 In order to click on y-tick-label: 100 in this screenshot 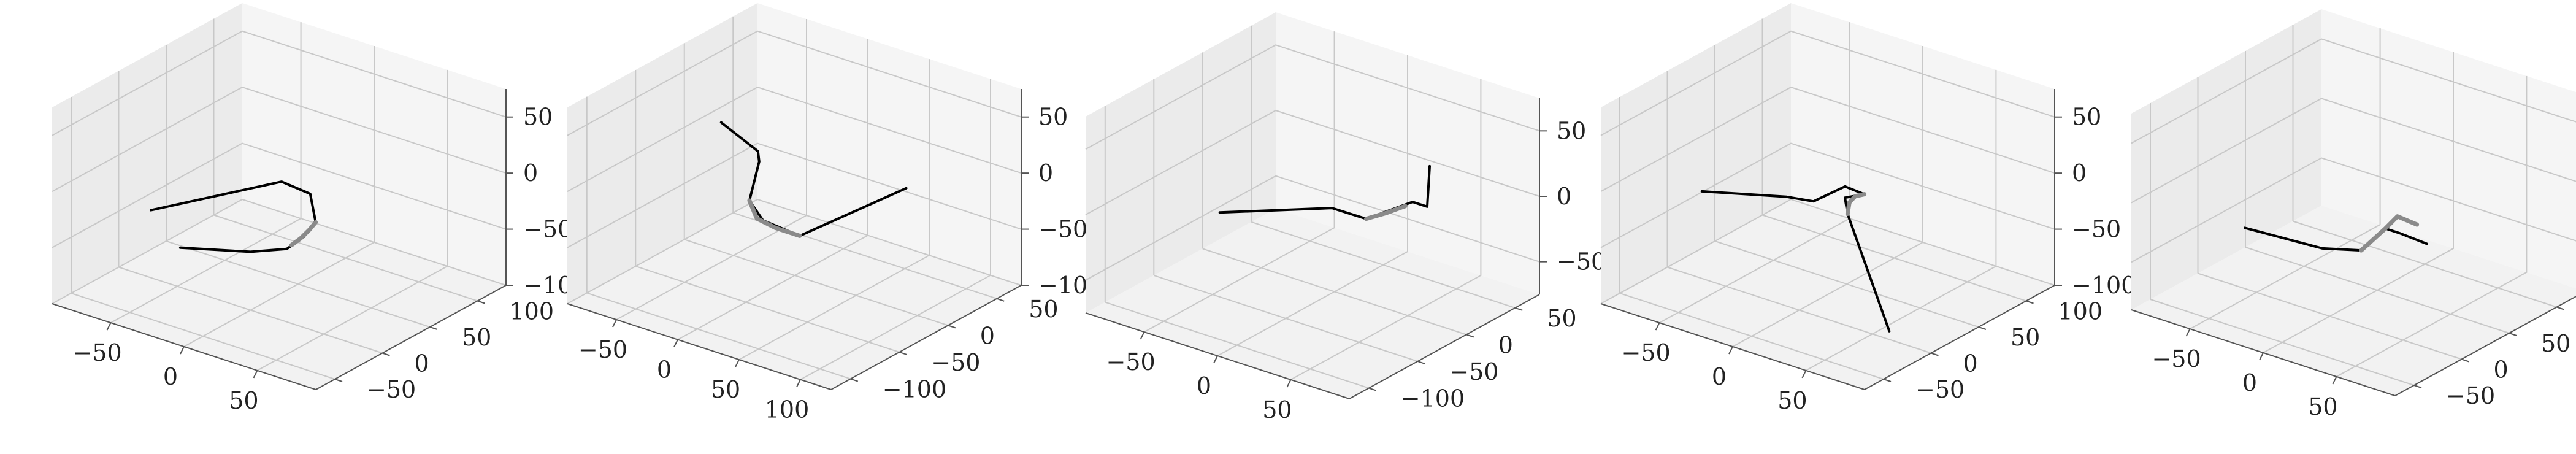, I will do `click(532, 311)`.